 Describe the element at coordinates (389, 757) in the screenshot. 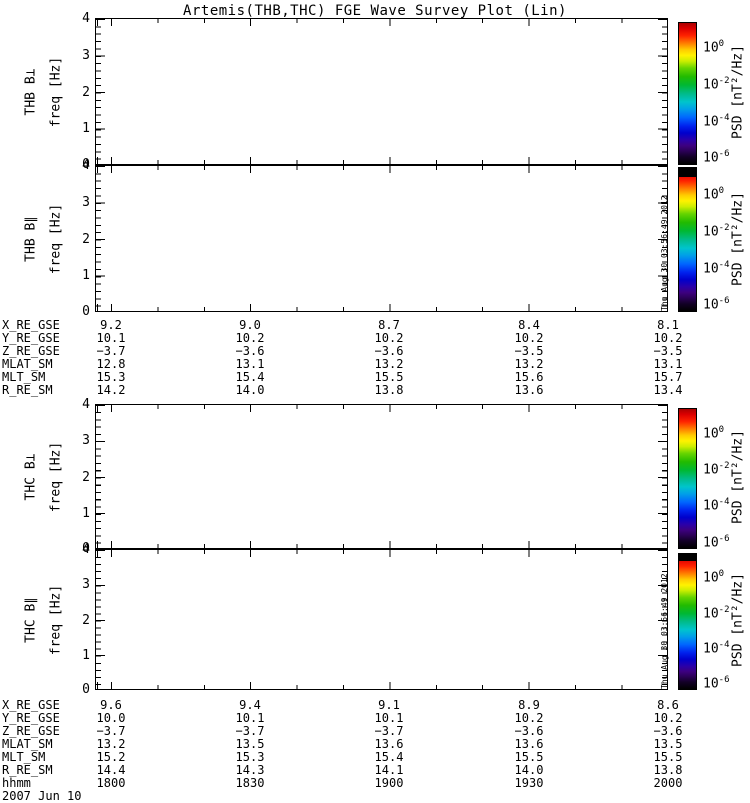

I see `cell: 15.4` at that location.